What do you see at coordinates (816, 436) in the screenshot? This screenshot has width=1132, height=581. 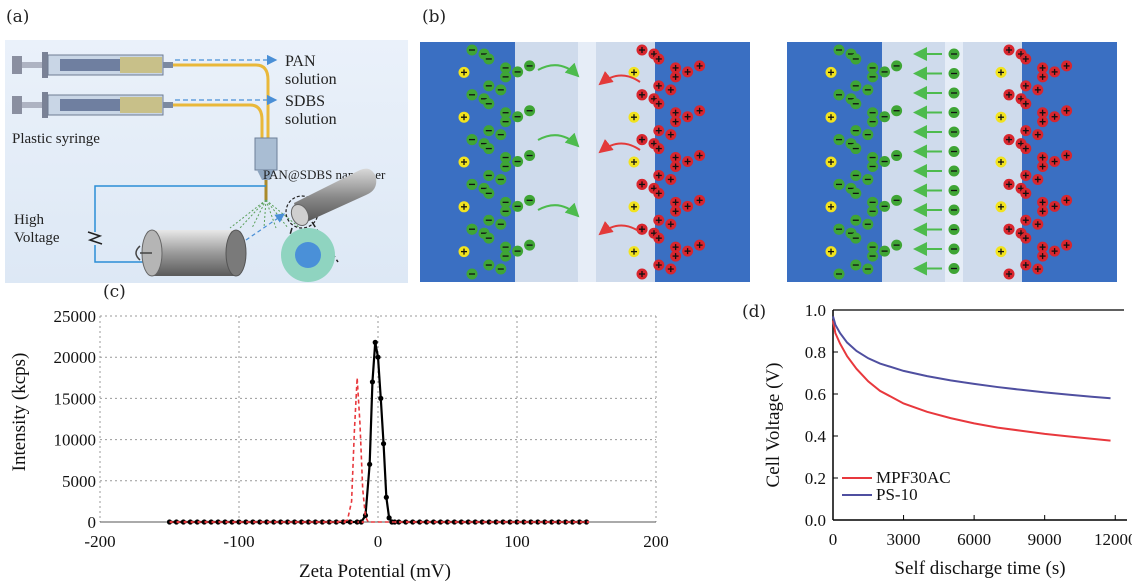 I see `y-tick-label: 0.4` at bounding box center [816, 436].